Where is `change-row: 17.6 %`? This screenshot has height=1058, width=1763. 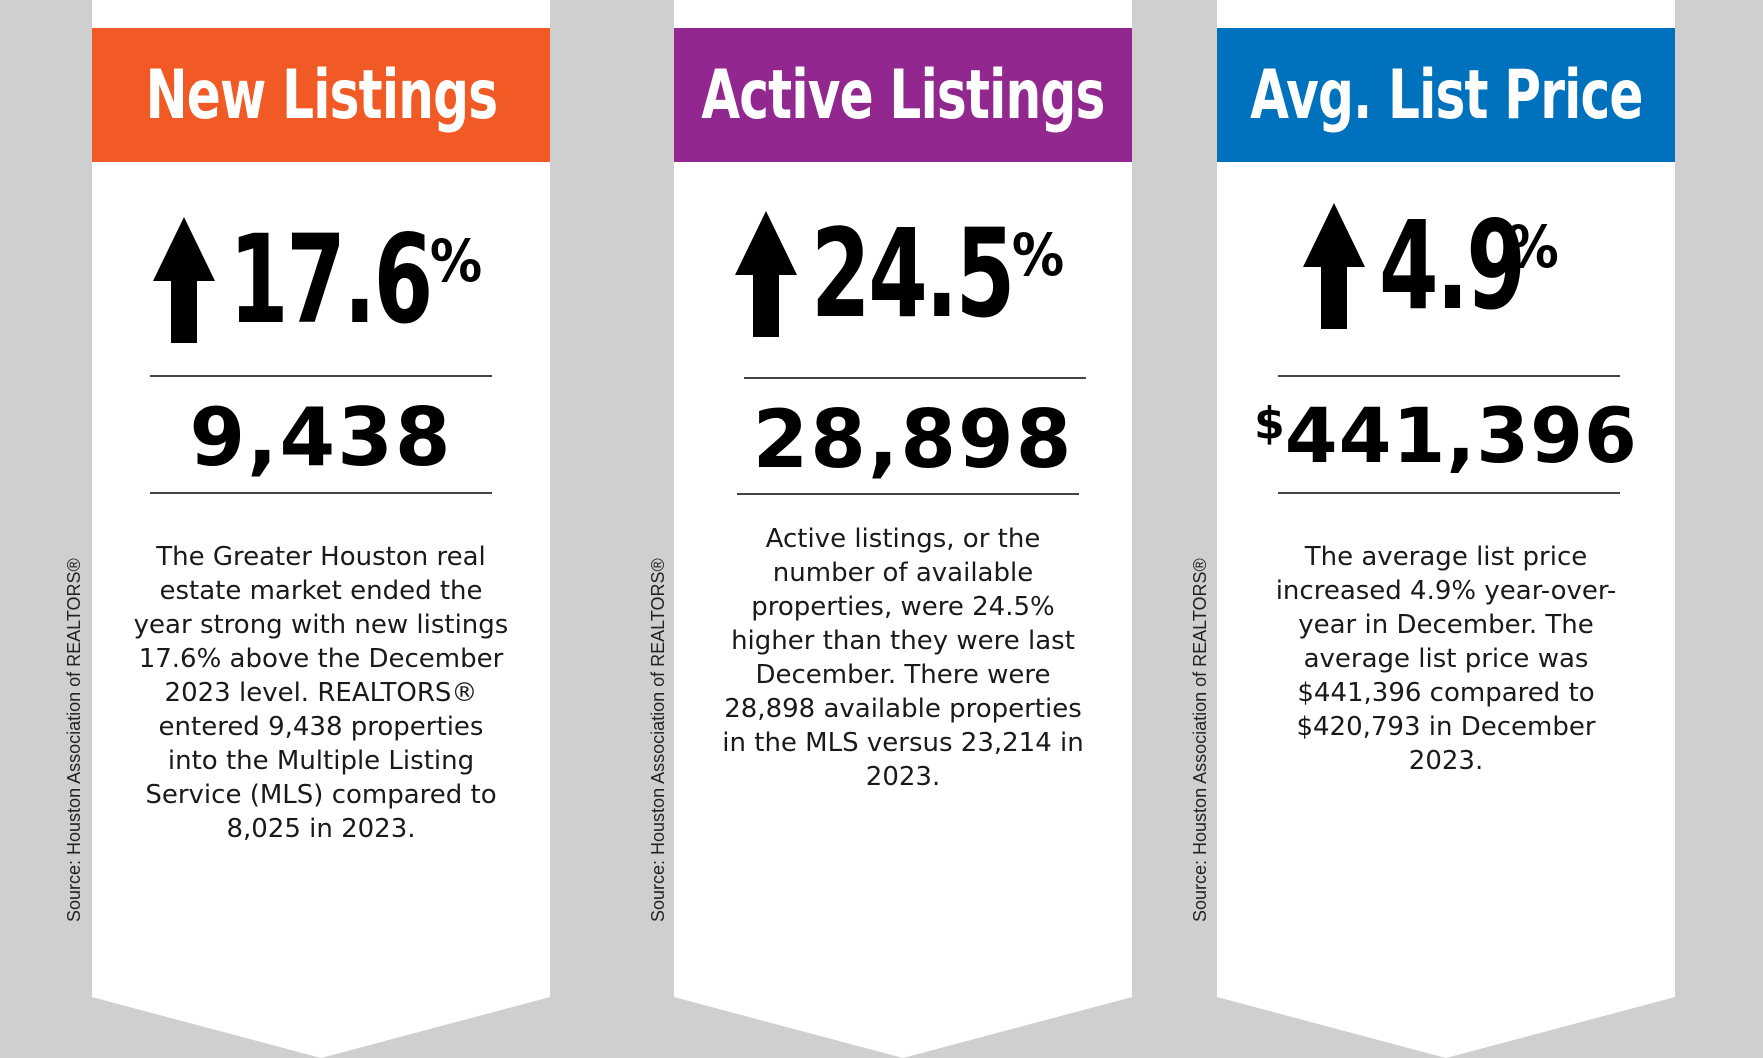 change-row: 17.6 % is located at coordinates (321, 280).